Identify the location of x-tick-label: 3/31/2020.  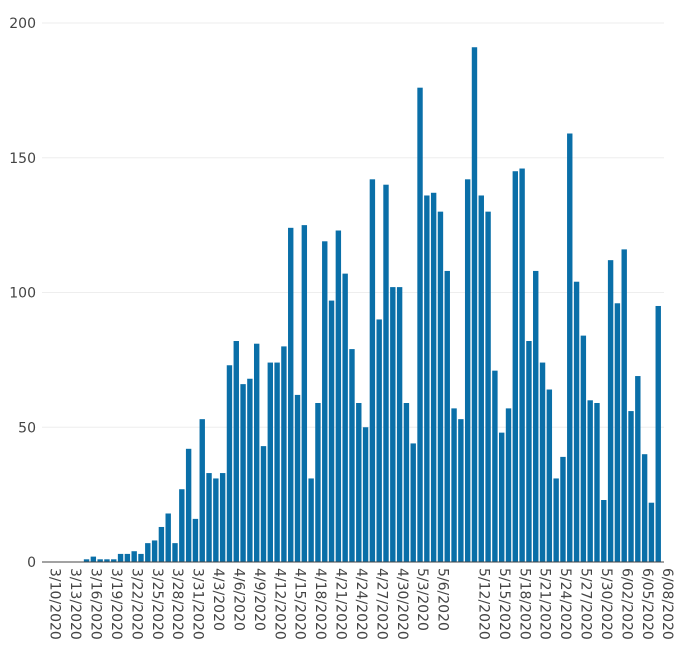
(198, 604).